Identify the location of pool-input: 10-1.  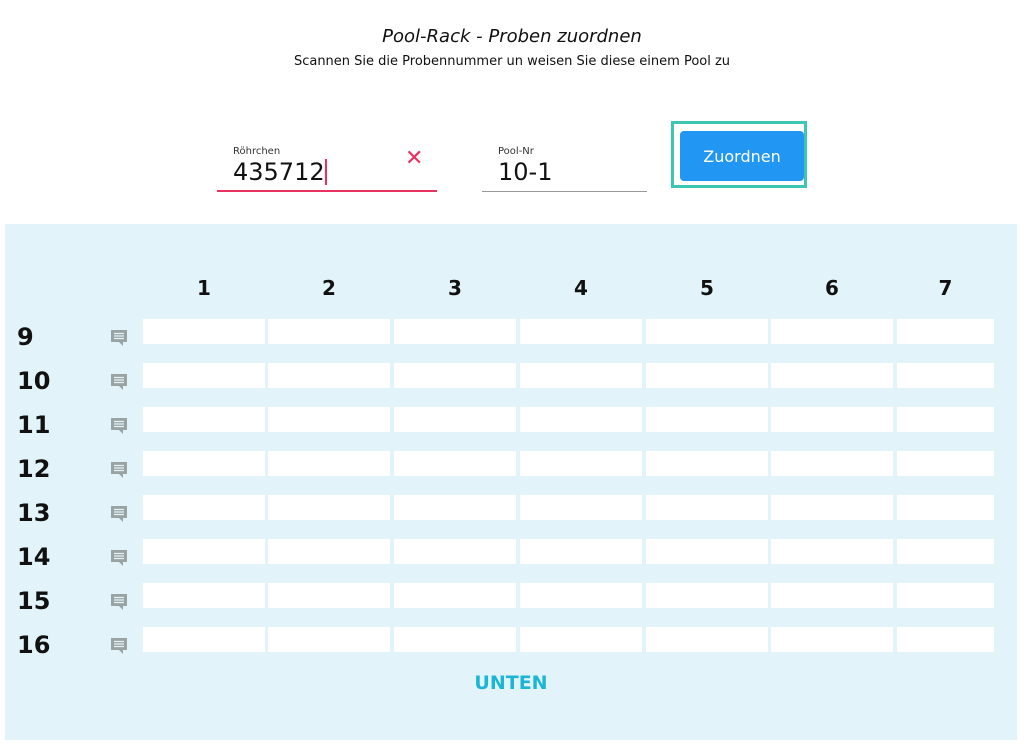
(525, 172).